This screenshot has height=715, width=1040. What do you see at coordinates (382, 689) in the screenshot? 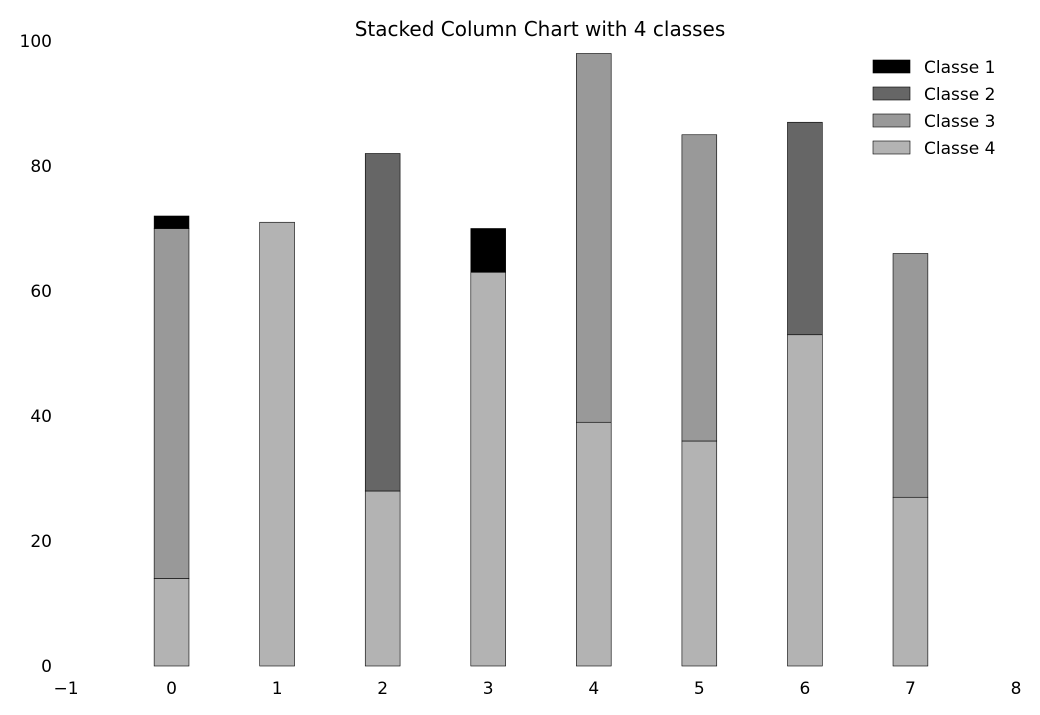
I see `x-tick-label: 2` at bounding box center [382, 689].